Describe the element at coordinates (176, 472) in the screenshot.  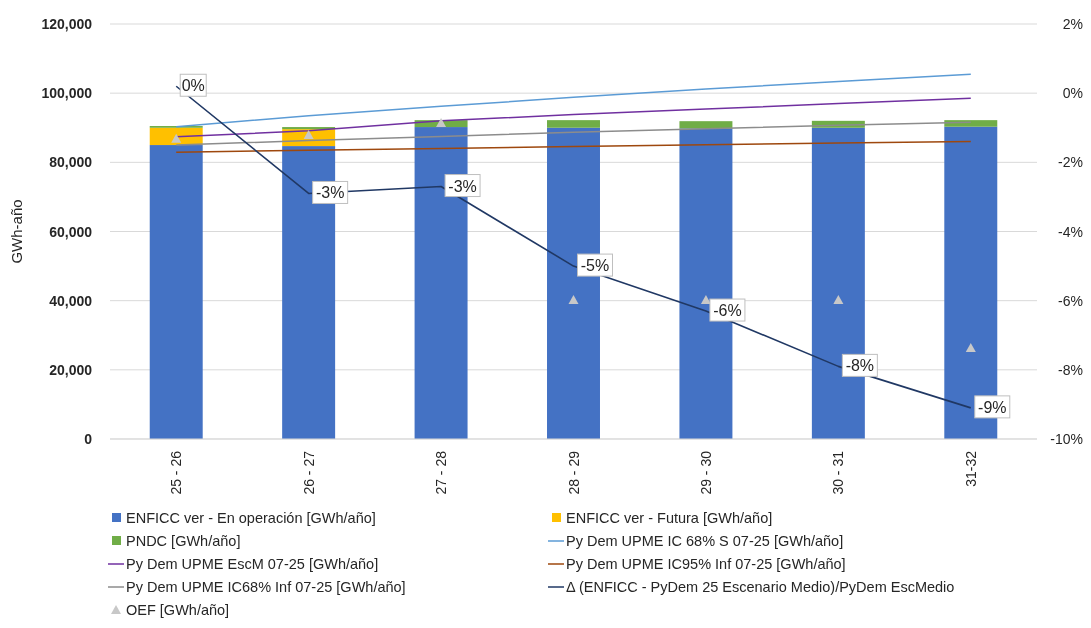
I see `x-tick-label: 25 - 26` at that location.